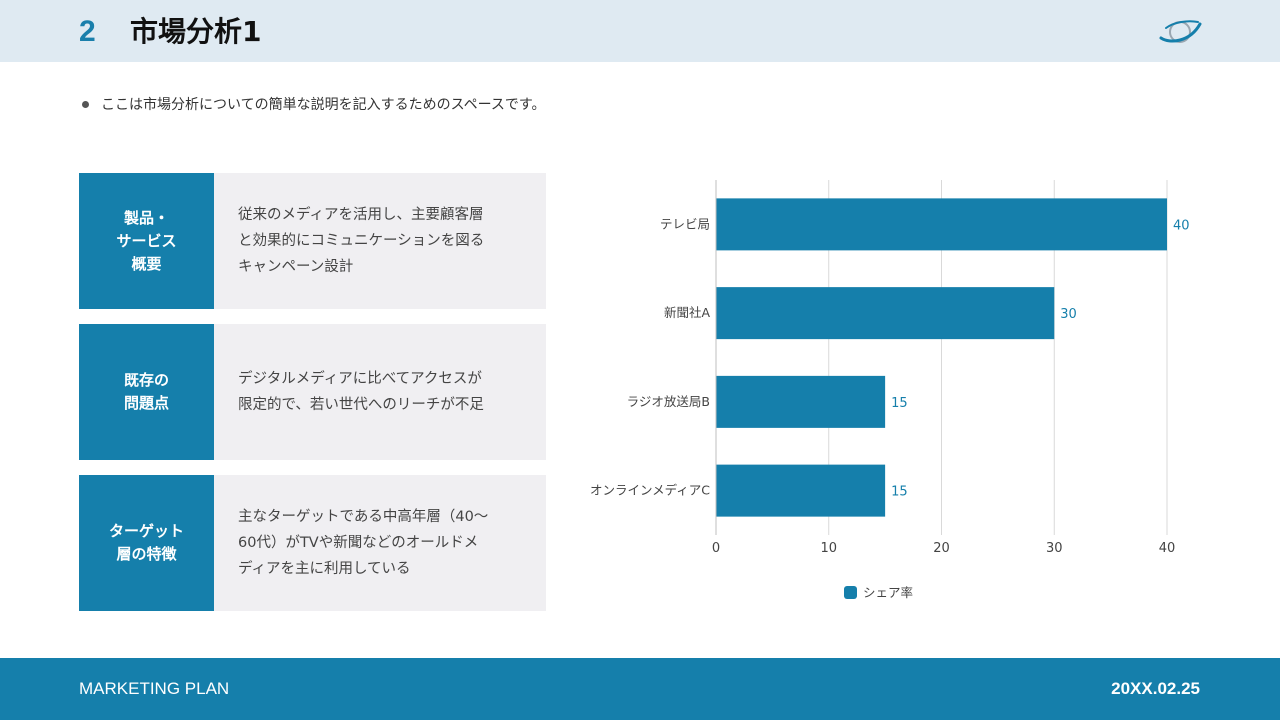 Image resolution: width=1280 pixels, height=720 pixels. I want to click on slide-header: 2 市場分析1, so click(640, 31).